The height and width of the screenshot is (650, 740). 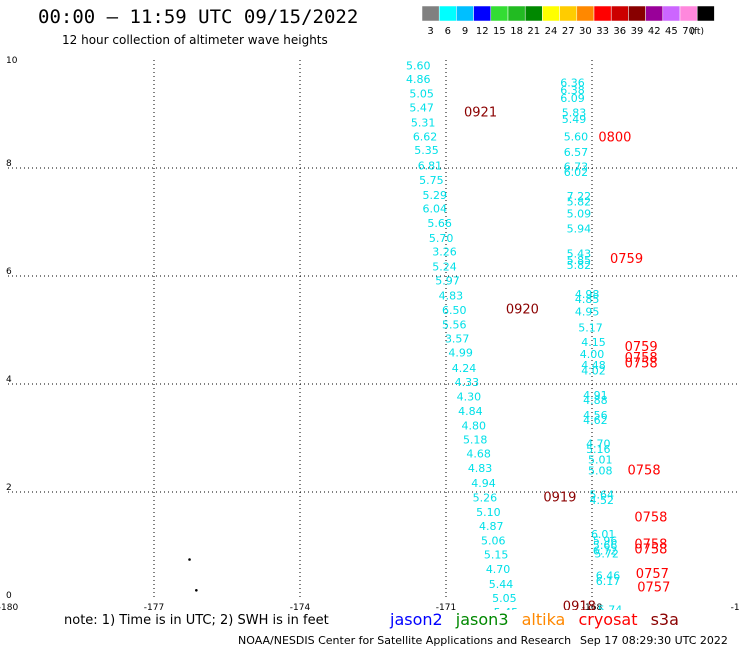 What do you see at coordinates (196, 590) in the screenshot?
I see `data-dot` at bounding box center [196, 590].